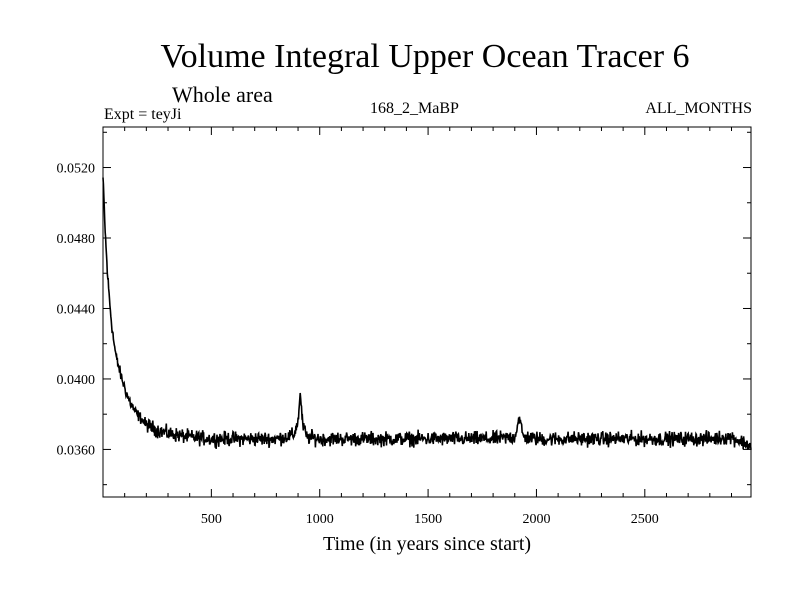 The image size is (800, 600). Describe the element at coordinates (76, 239) in the screenshot. I see `y-tick-label: 0.0480` at that location.